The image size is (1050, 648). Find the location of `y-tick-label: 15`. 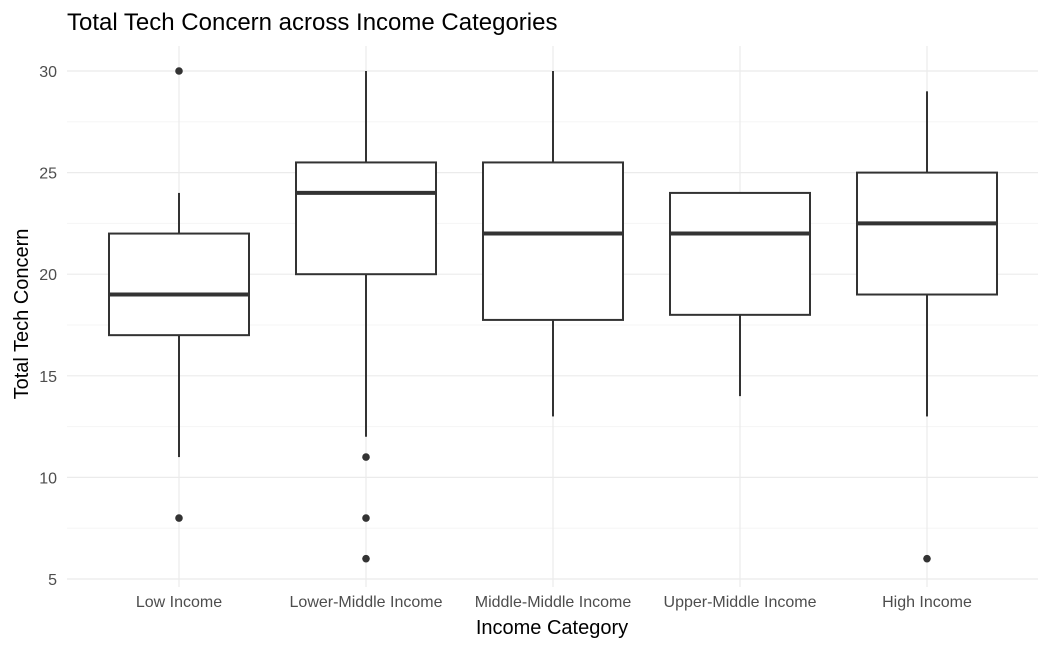

y-tick-label: 15 is located at coordinates (48, 377).